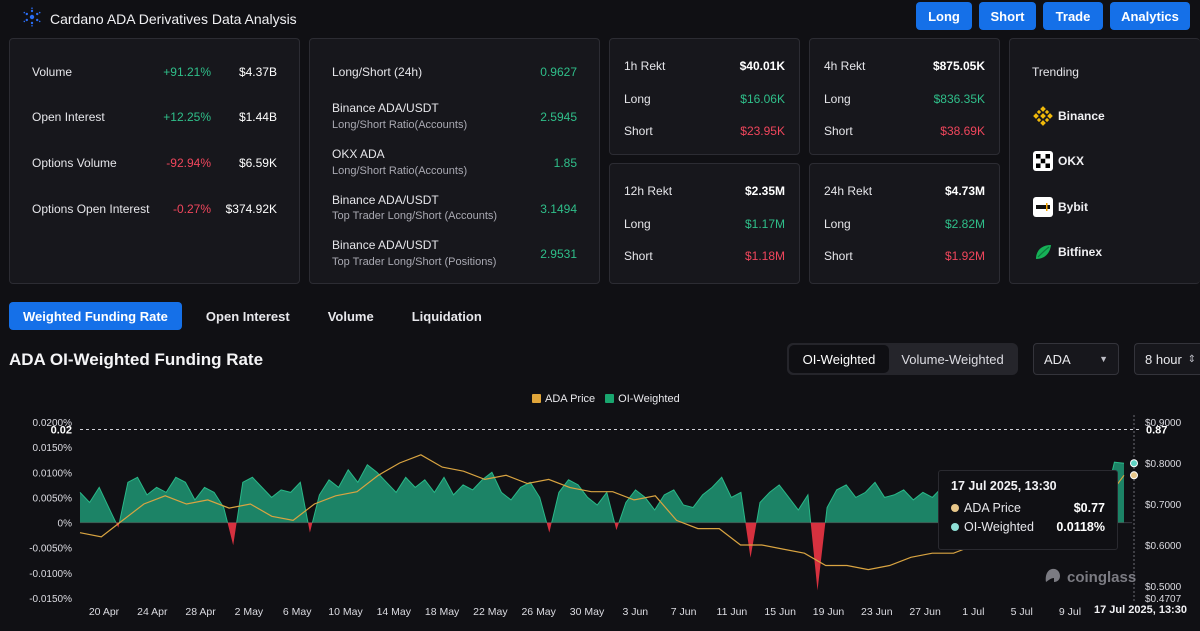  What do you see at coordinates (955, 508) in the screenshot?
I see `price-dot` at bounding box center [955, 508].